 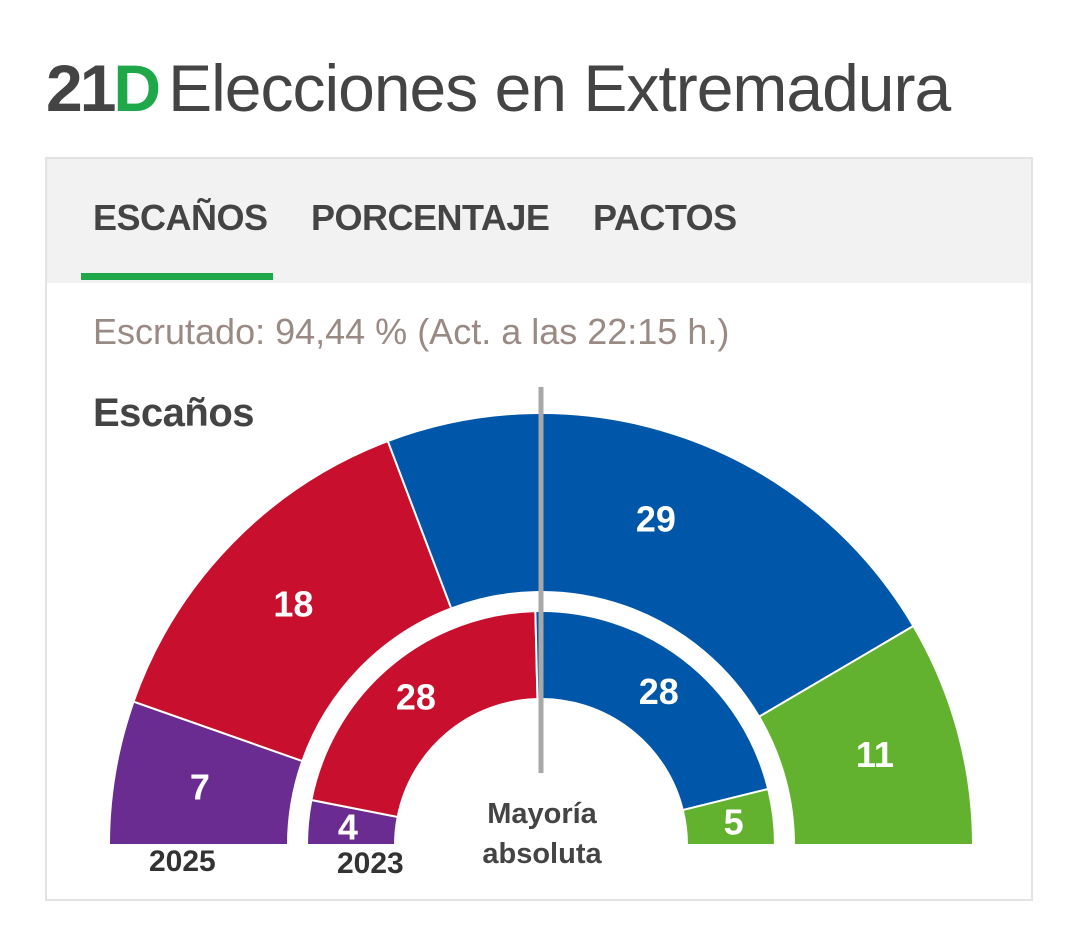 I want to click on section-title: Escaños, so click(x=174, y=413).